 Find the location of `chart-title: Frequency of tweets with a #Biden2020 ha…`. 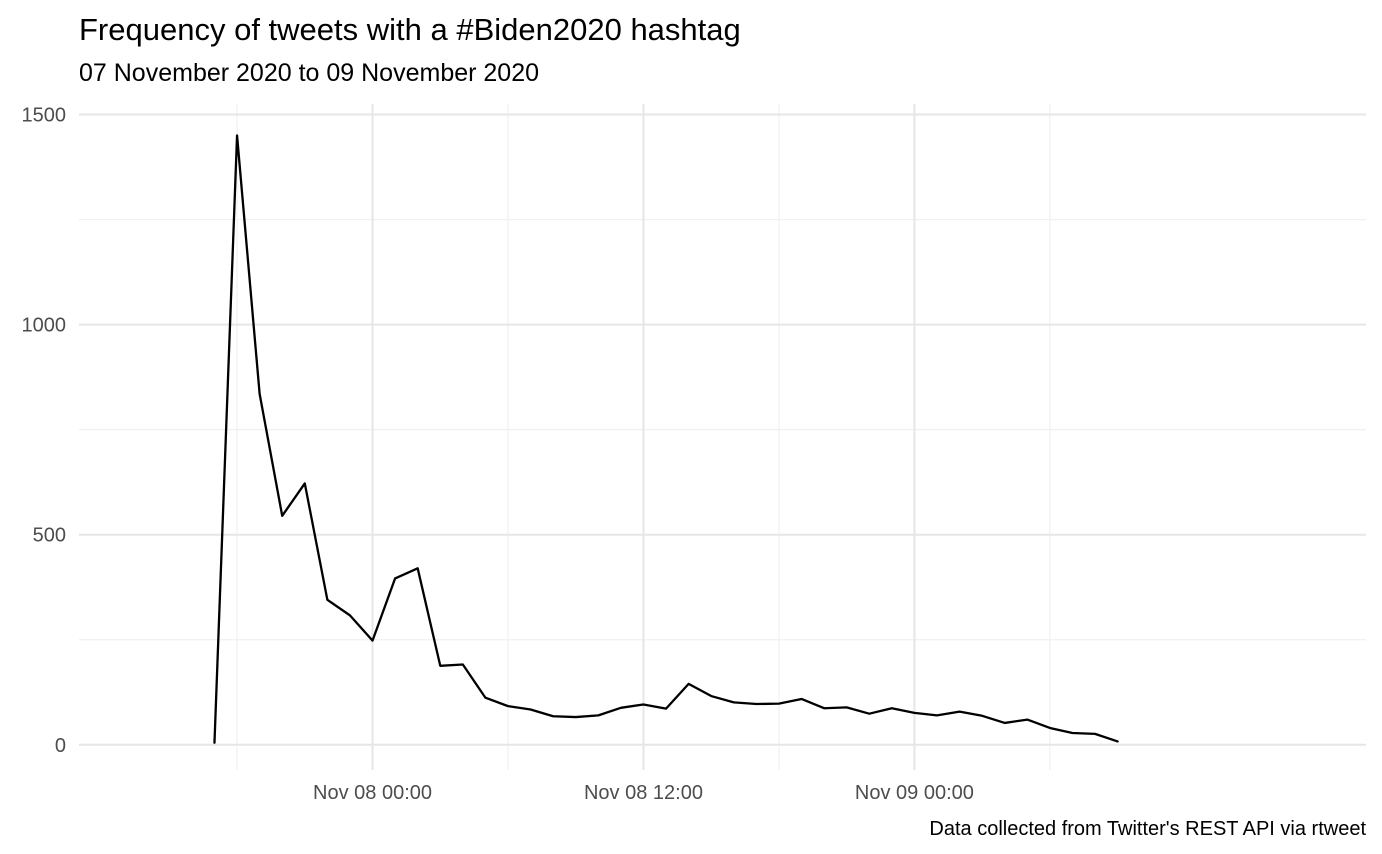

chart-title: Frequency of tweets with a #Biden2020 ha… is located at coordinates (410, 29).